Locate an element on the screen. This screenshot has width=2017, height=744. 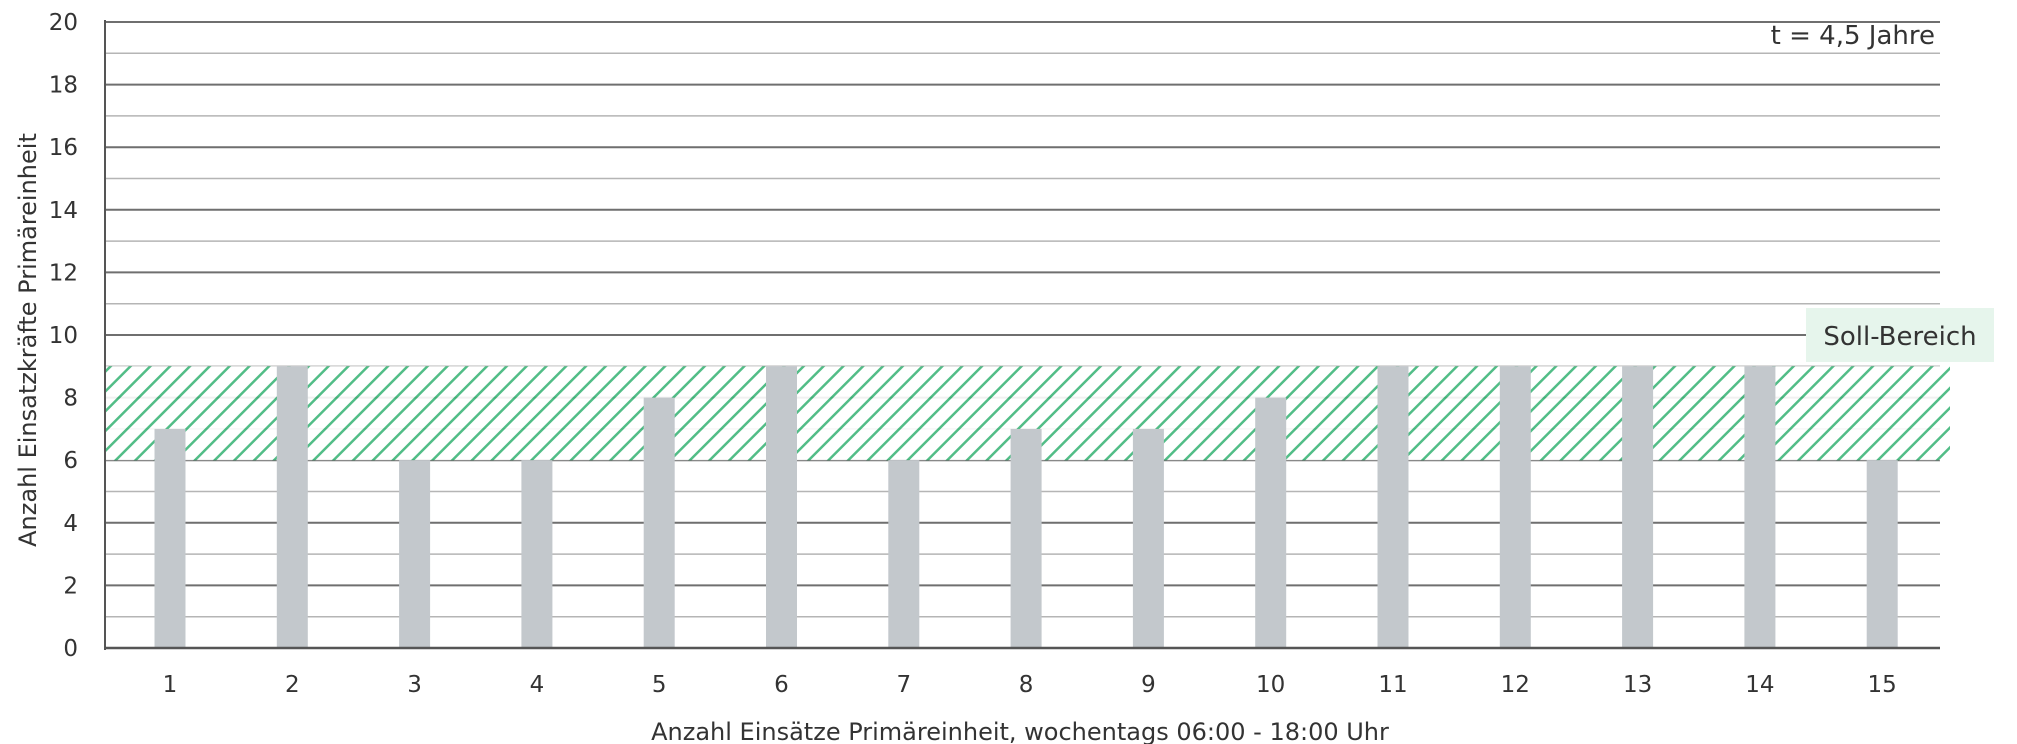
y-tick-label: 4 is located at coordinates (70, 524).